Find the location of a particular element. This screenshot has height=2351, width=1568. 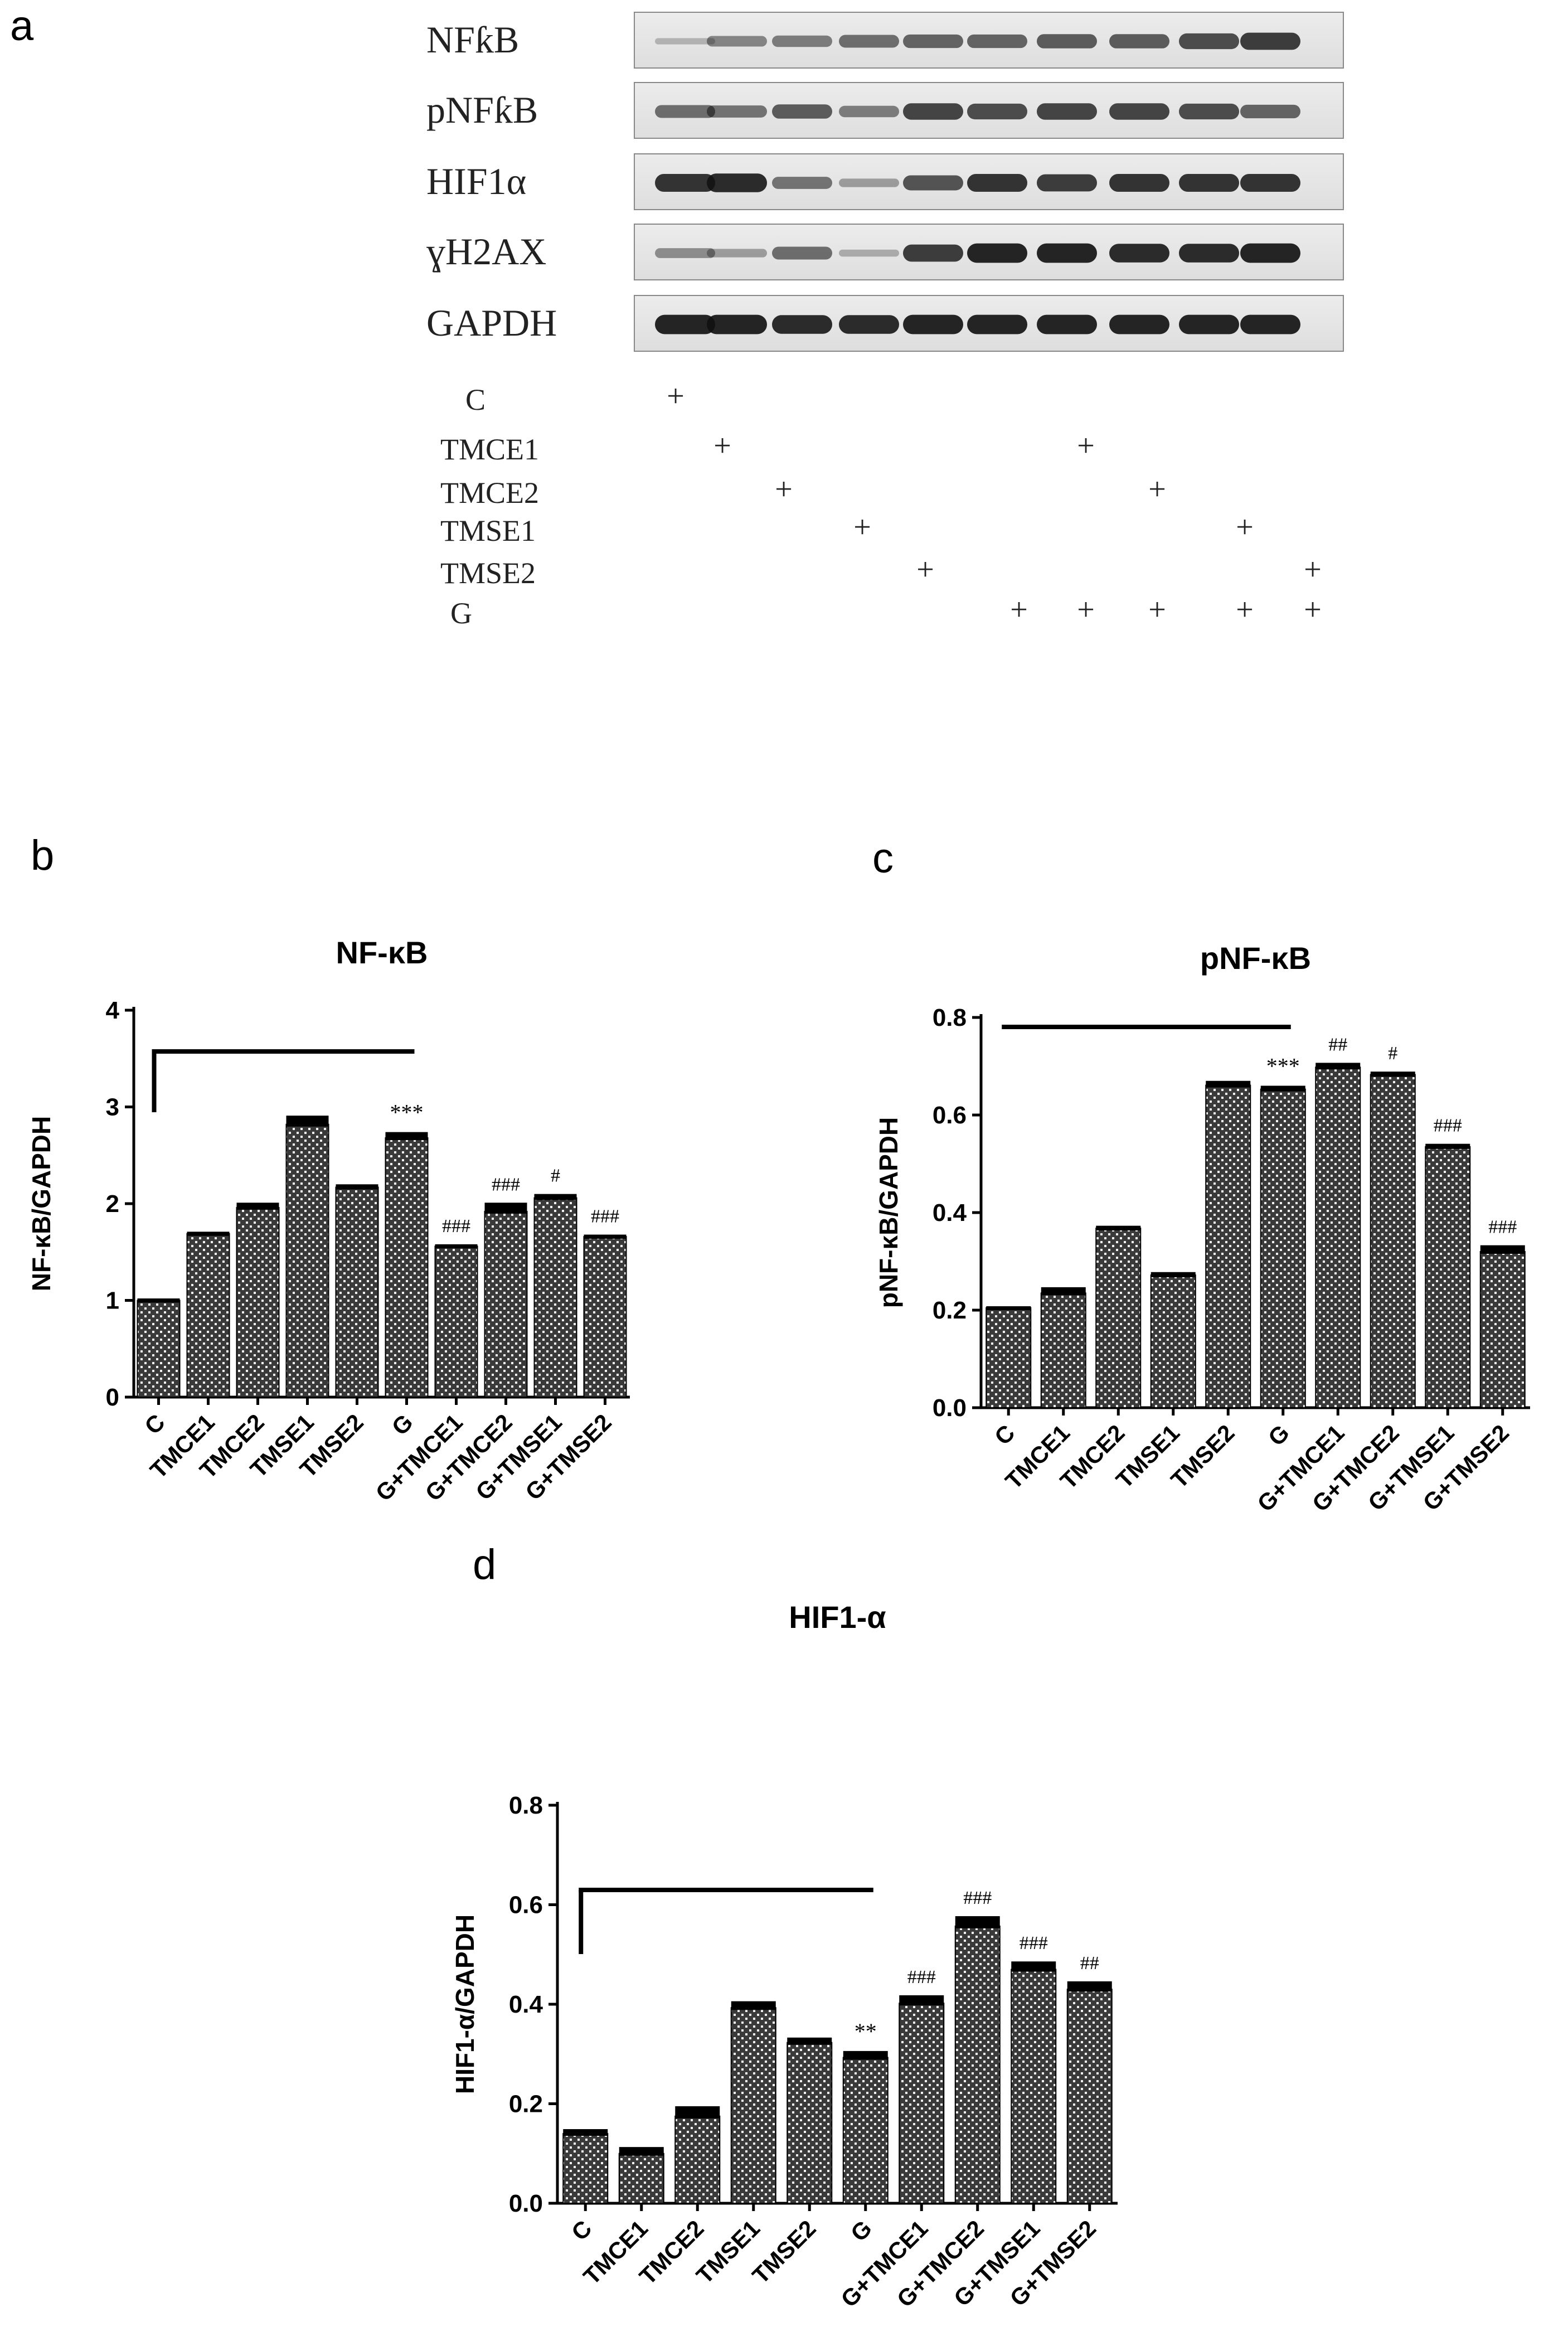

y-axis-label: pNF-κB/GAPDH is located at coordinates (888, 1212).